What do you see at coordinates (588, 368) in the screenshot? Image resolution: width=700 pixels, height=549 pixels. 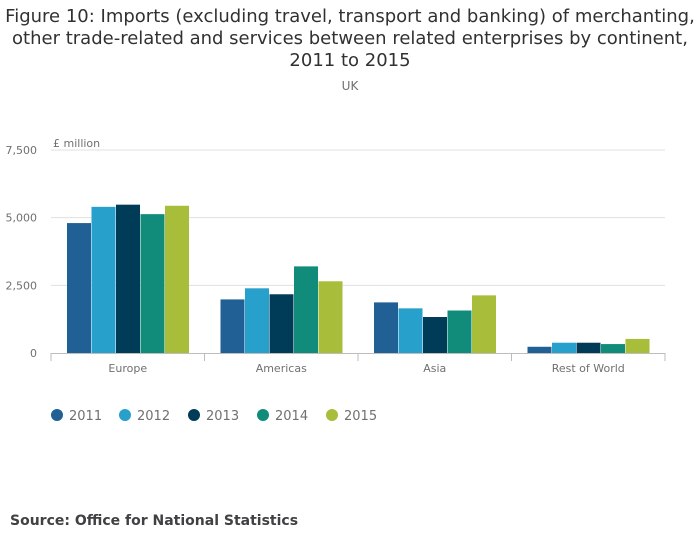 I see `x-tick-label: Rest of World` at bounding box center [588, 368].